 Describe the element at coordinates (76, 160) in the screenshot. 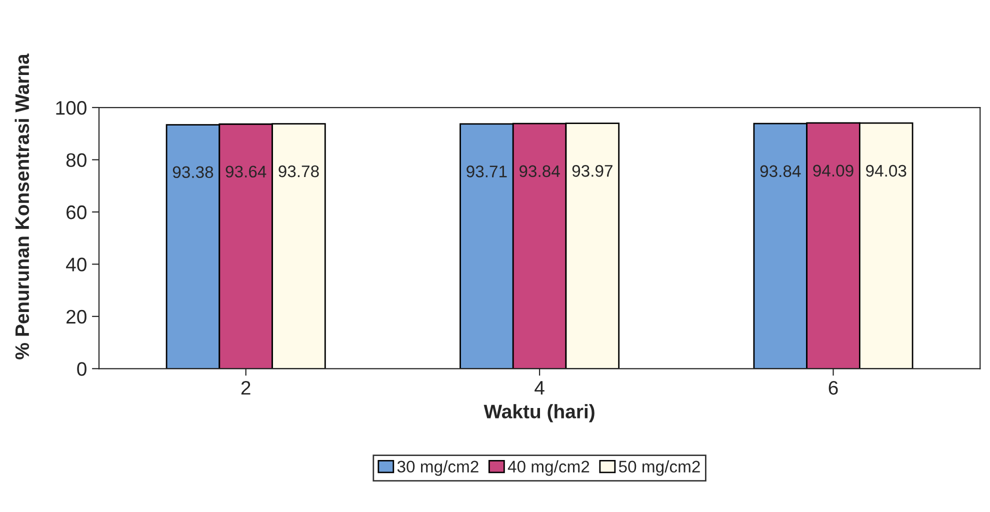

I see `y-tick-label: 80` at that location.